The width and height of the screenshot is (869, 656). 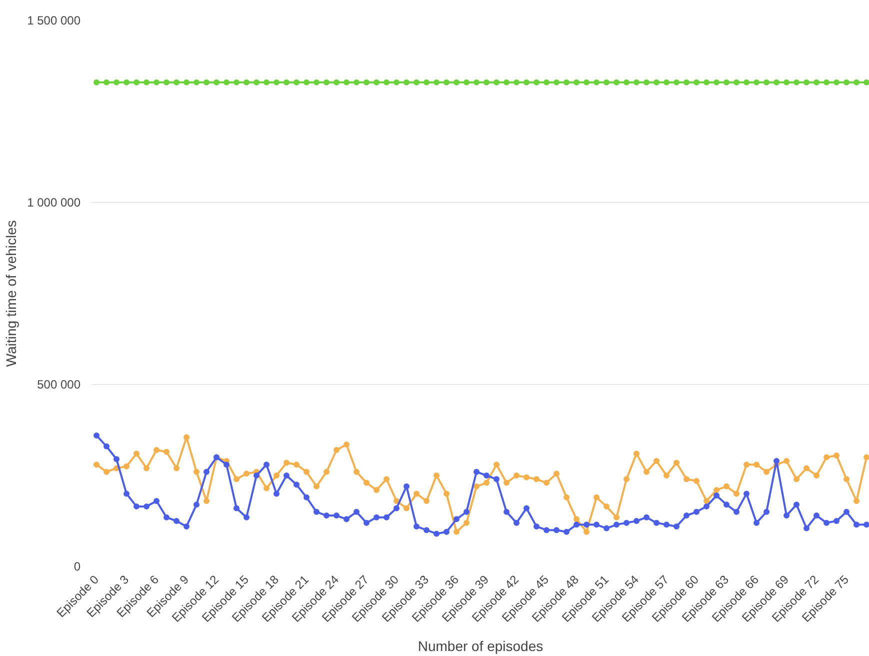 I want to click on y-tick-label: 0, so click(x=77, y=567).